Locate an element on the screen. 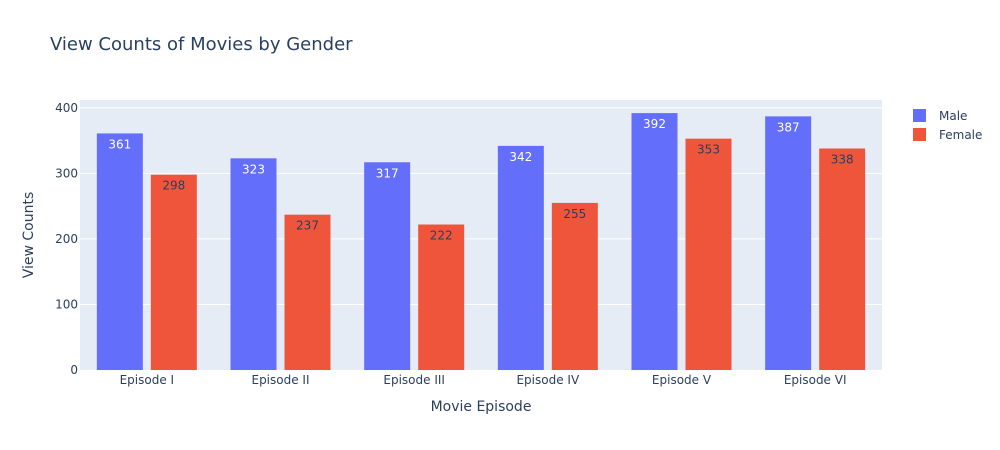  x-tick-label: Episode V is located at coordinates (682, 380).